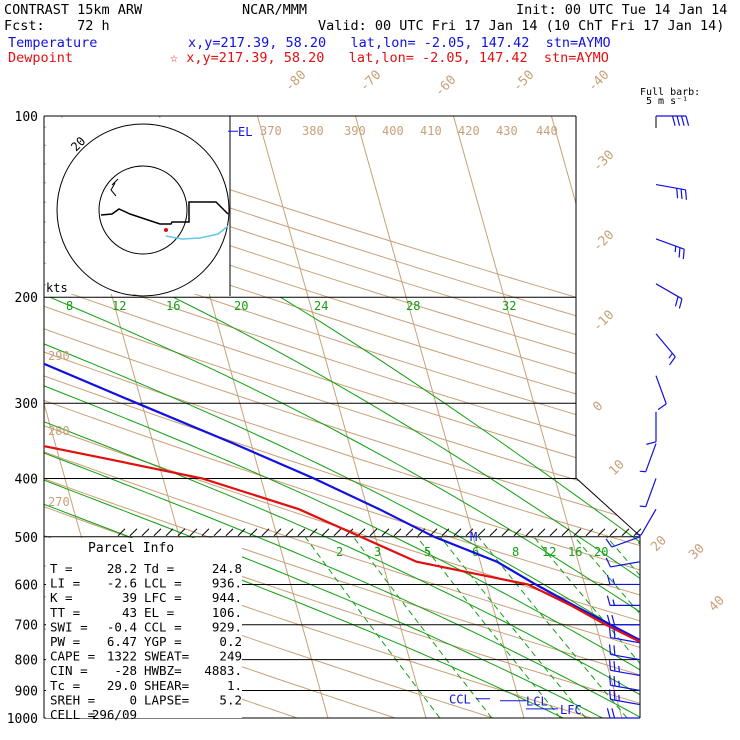  I want to click on el-label: EL, so click(245, 132).